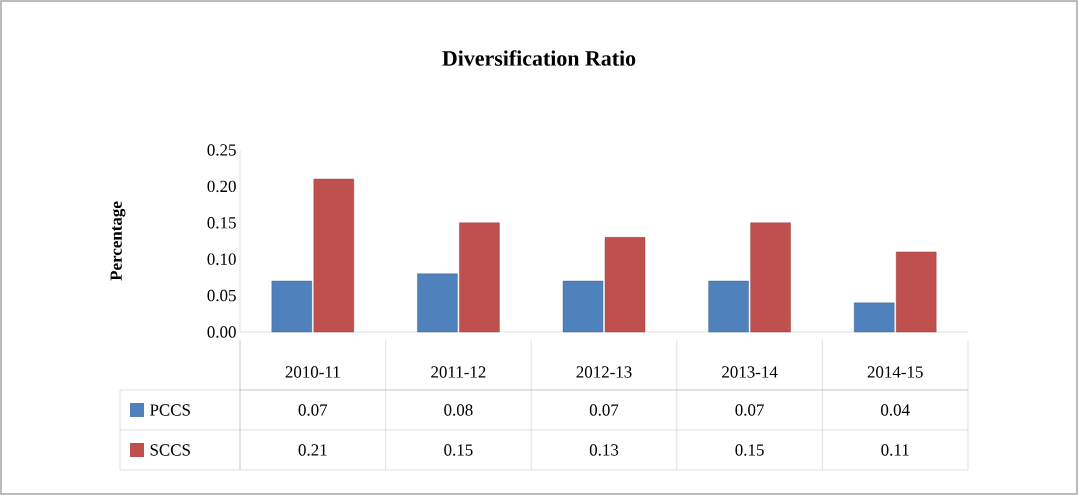 The width and height of the screenshot is (1078, 495). What do you see at coordinates (895, 372) in the screenshot?
I see `x-tick-label: 2014-15` at bounding box center [895, 372].